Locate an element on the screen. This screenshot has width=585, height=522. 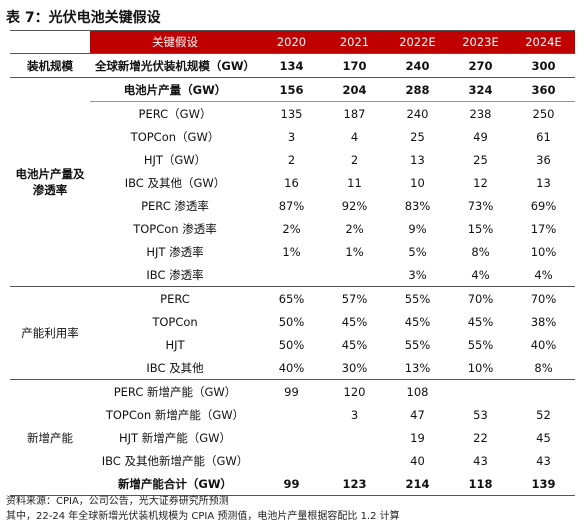
value-cell: 270 is located at coordinates (480, 65).